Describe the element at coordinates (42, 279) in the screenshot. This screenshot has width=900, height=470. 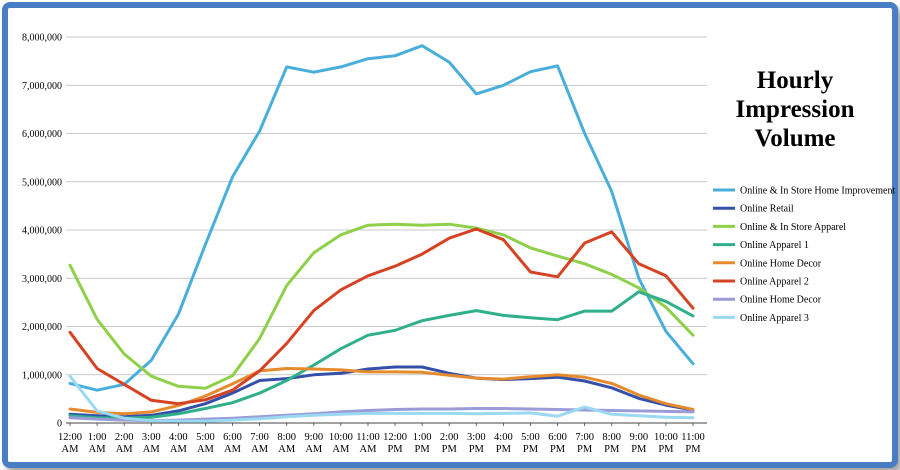
I see `y-tick-label: 3,000,000` at that location.